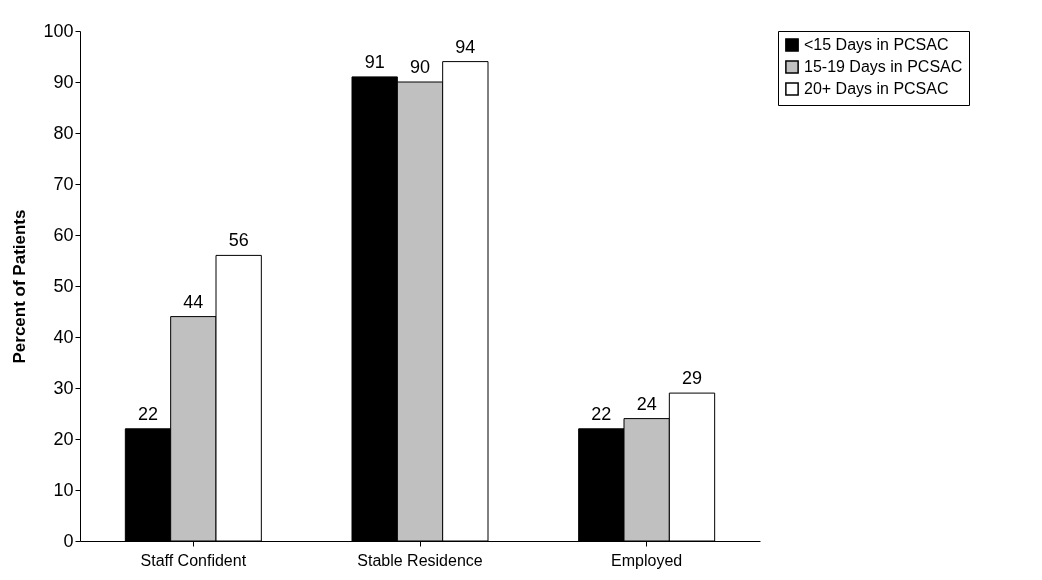 This screenshot has width=1042, height=580. Describe the element at coordinates (63, 234) in the screenshot. I see `y-tick-label: 60` at that location.